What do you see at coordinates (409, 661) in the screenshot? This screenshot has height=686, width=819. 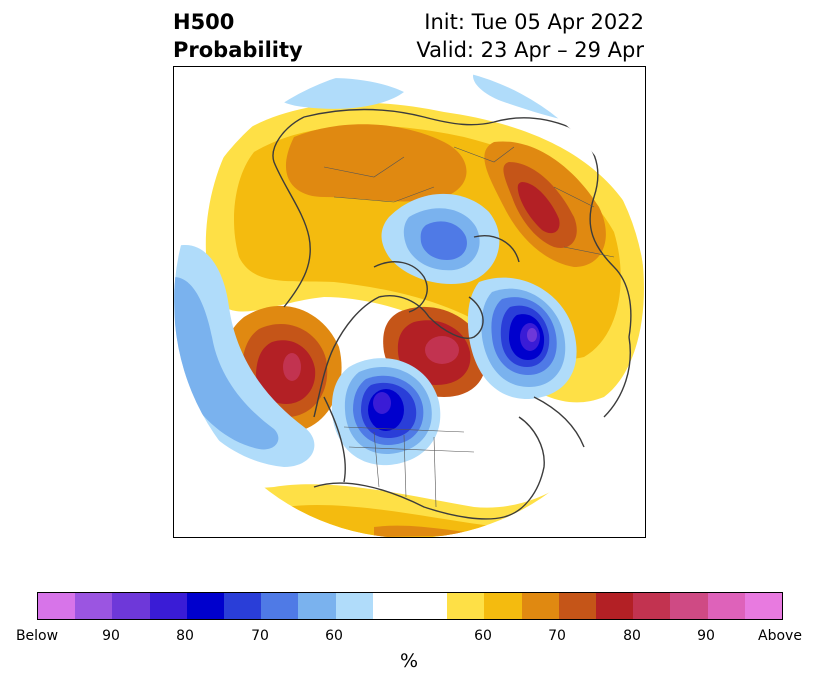 I see `colorbar-unit: %` at bounding box center [409, 661].